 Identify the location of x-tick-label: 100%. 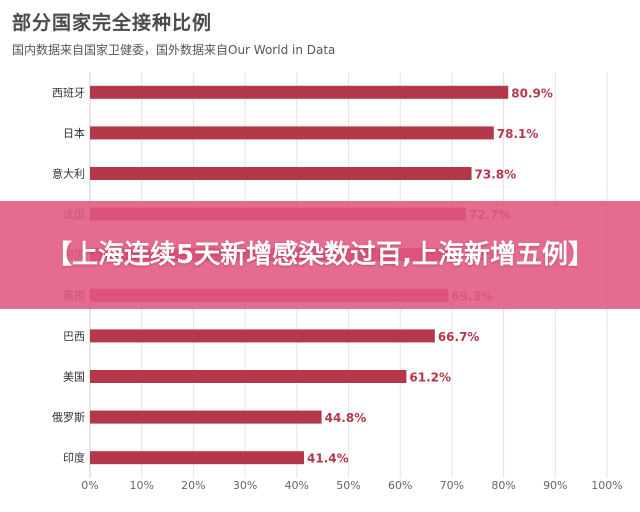
(606, 485).